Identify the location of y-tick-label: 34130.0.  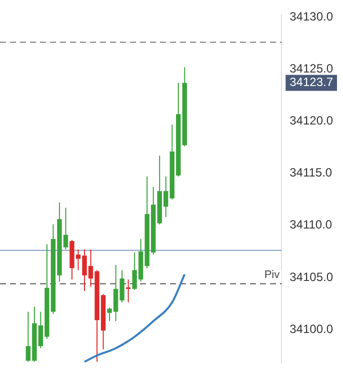
(312, 17).